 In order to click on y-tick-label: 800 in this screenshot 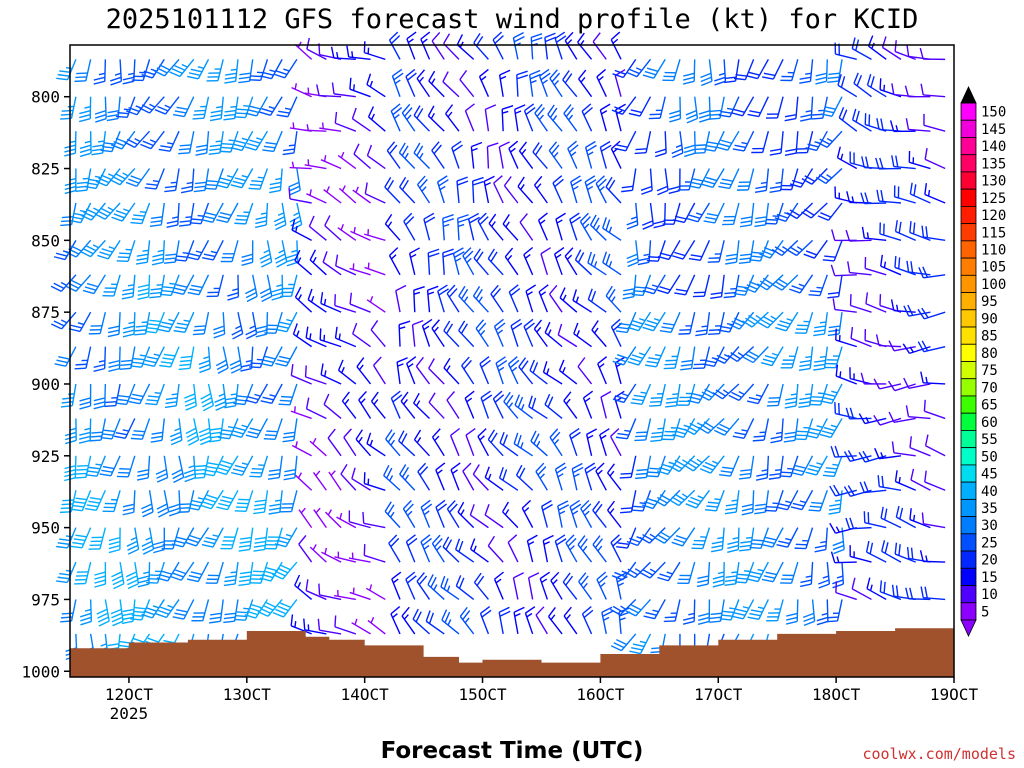, I will do `click(45, 97)`.